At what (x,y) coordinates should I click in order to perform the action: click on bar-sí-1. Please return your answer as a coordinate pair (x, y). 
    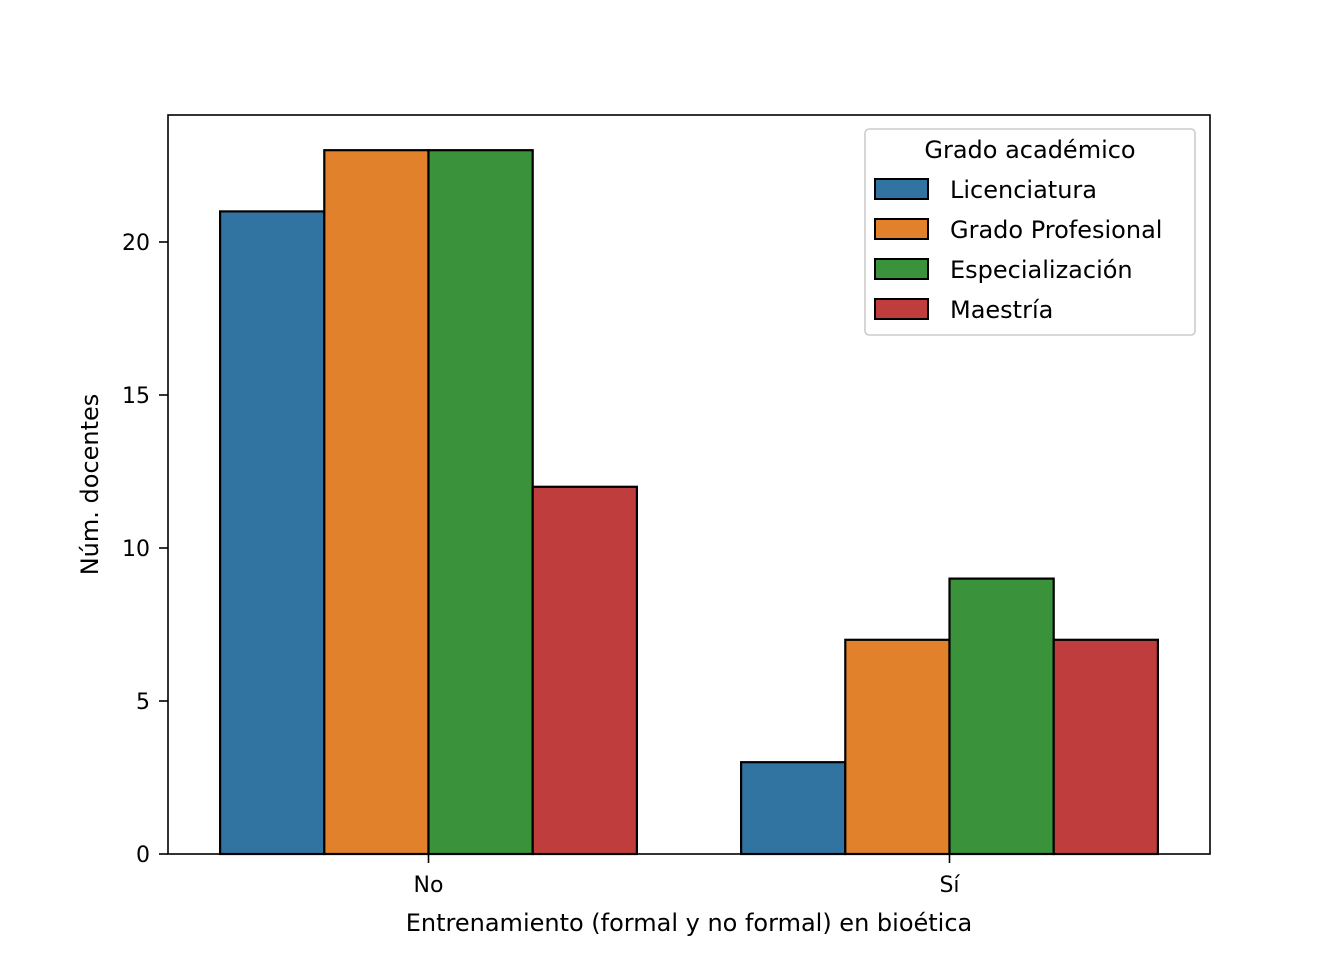
    Looking at the image, I should click on (897, 747).